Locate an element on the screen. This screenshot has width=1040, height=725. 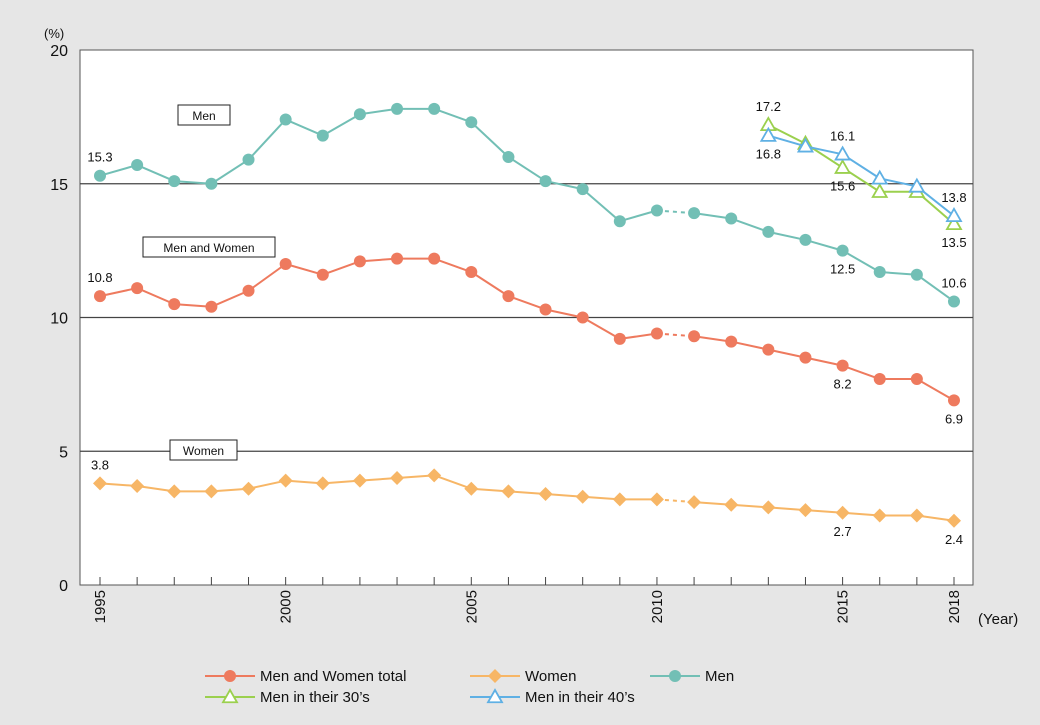
legend-item-men-in-their-30-s: Men in their 30’s is located at coordinates (287, 697).